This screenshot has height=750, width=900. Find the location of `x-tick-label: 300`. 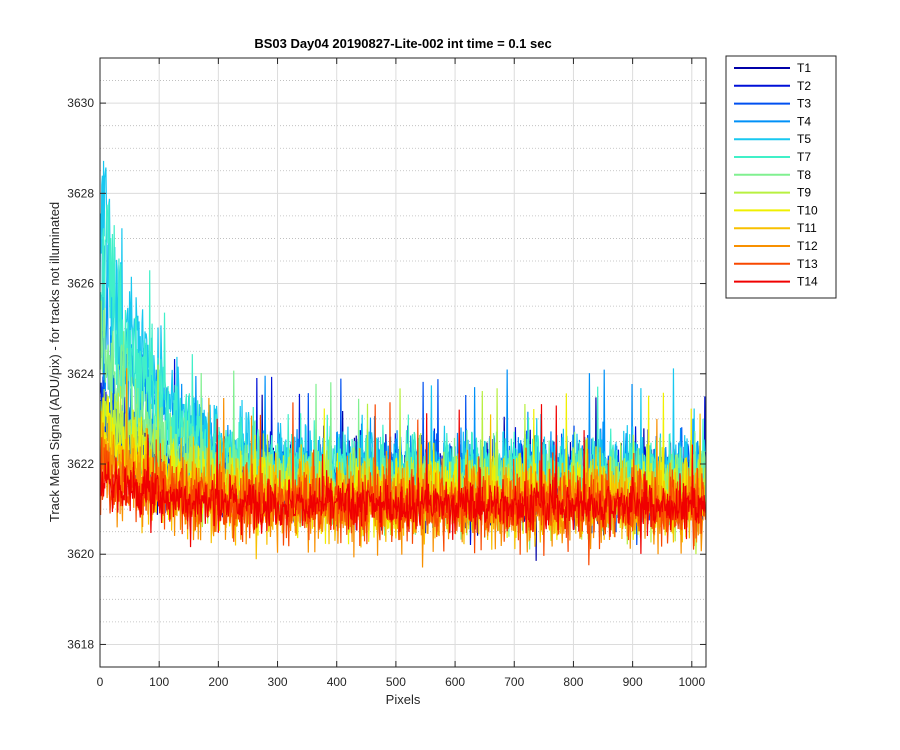

x-tick-label: 300 is located at coordinates (278, 682).